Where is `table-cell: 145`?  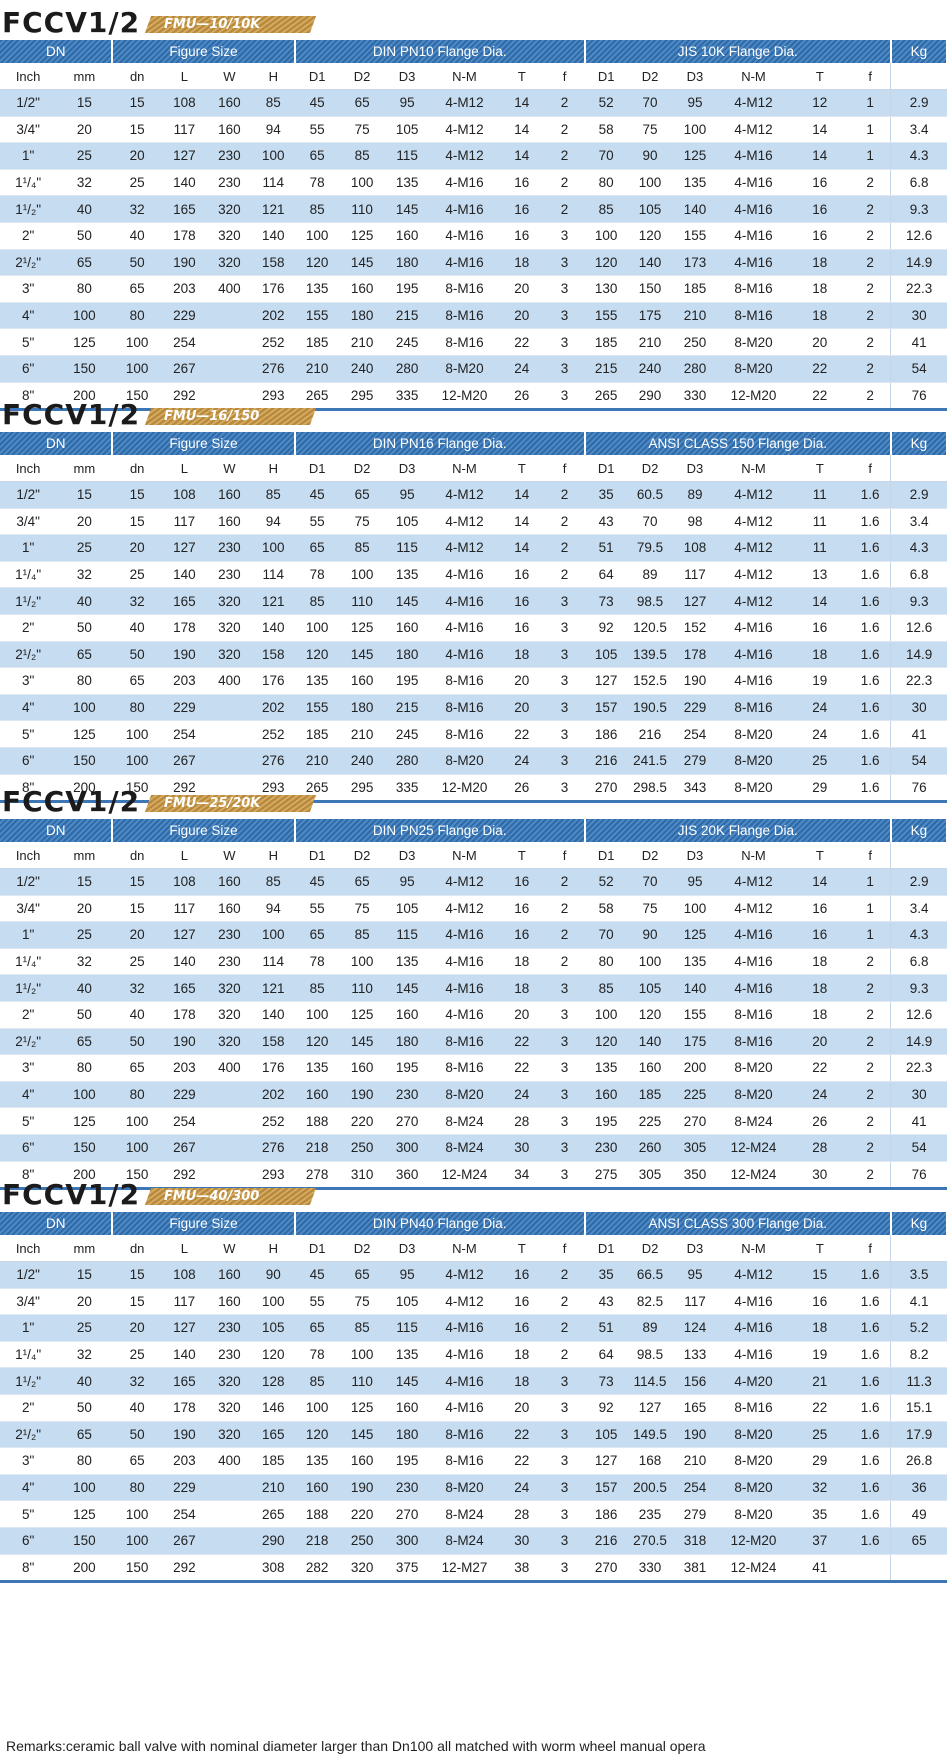
table-cell: 145 is located at coordinates (362, 263).